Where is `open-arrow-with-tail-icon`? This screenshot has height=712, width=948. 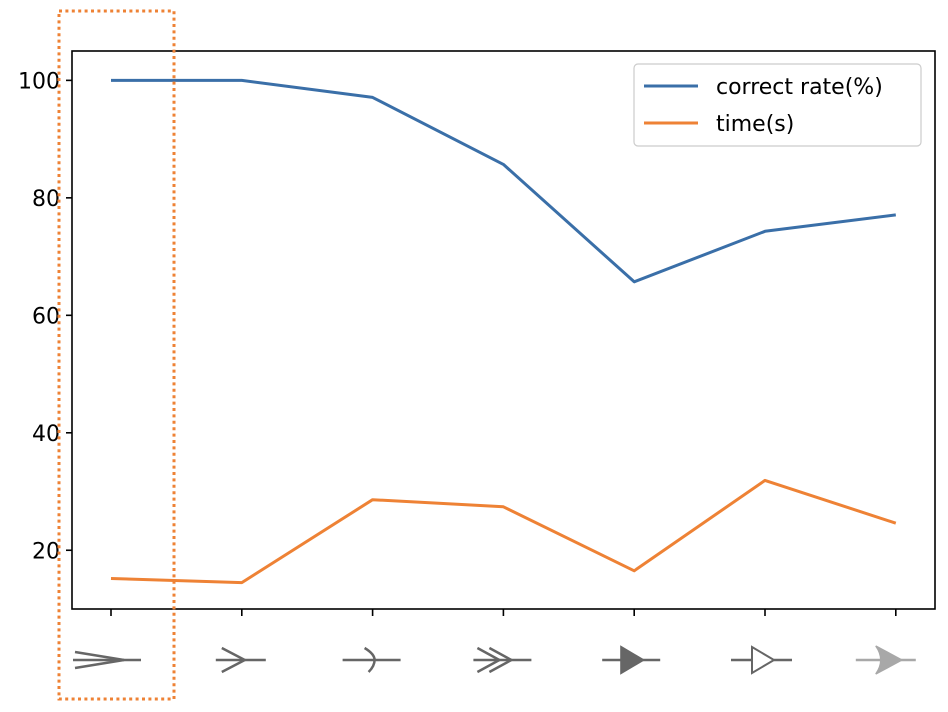
open-arrow-with-tail-icon is located at coordinates (107, 660).